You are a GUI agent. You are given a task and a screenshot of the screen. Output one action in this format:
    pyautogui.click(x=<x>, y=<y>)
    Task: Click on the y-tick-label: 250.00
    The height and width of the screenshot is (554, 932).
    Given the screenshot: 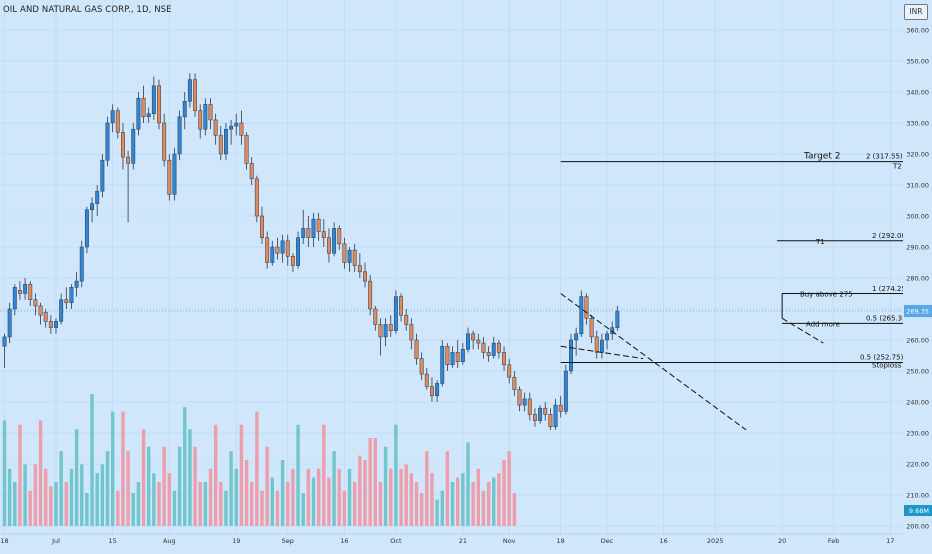 What is the action you would take?
    pyautogui.click(x=917, y=372)
    